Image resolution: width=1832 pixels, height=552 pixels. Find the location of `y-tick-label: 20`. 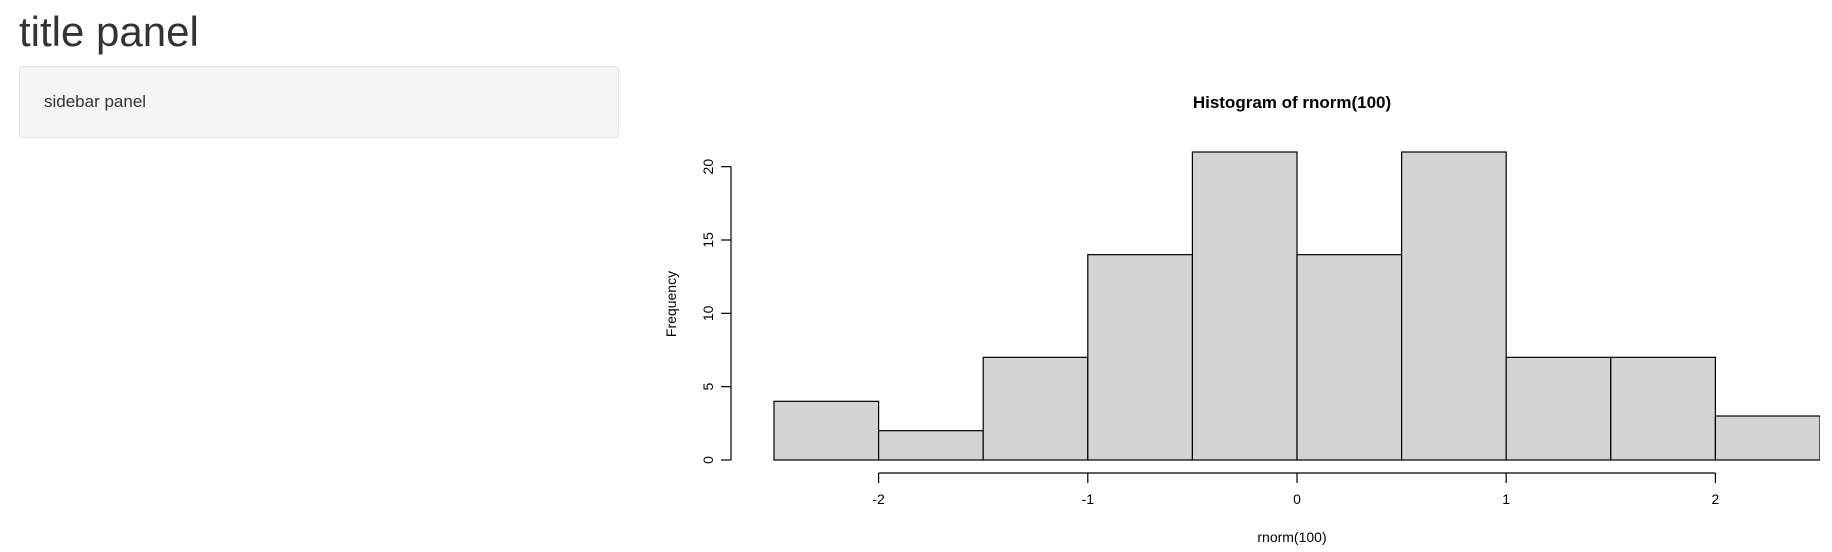

y-tick-label: 20 is located at coordinates (708, 167).